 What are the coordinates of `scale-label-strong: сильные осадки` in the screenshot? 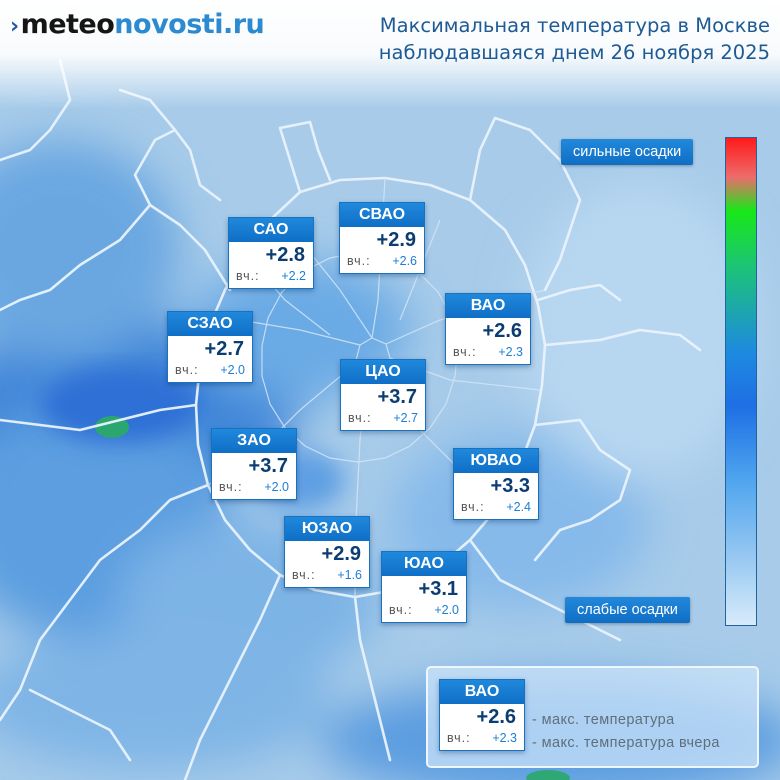 It's located at (627, 152).